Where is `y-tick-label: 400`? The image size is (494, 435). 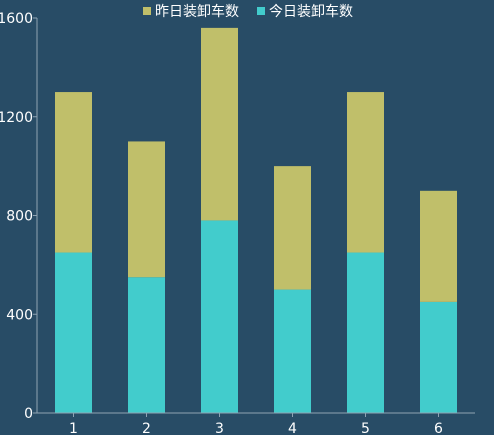
y-tick-label: 400 is located at coordinates (19, 315).